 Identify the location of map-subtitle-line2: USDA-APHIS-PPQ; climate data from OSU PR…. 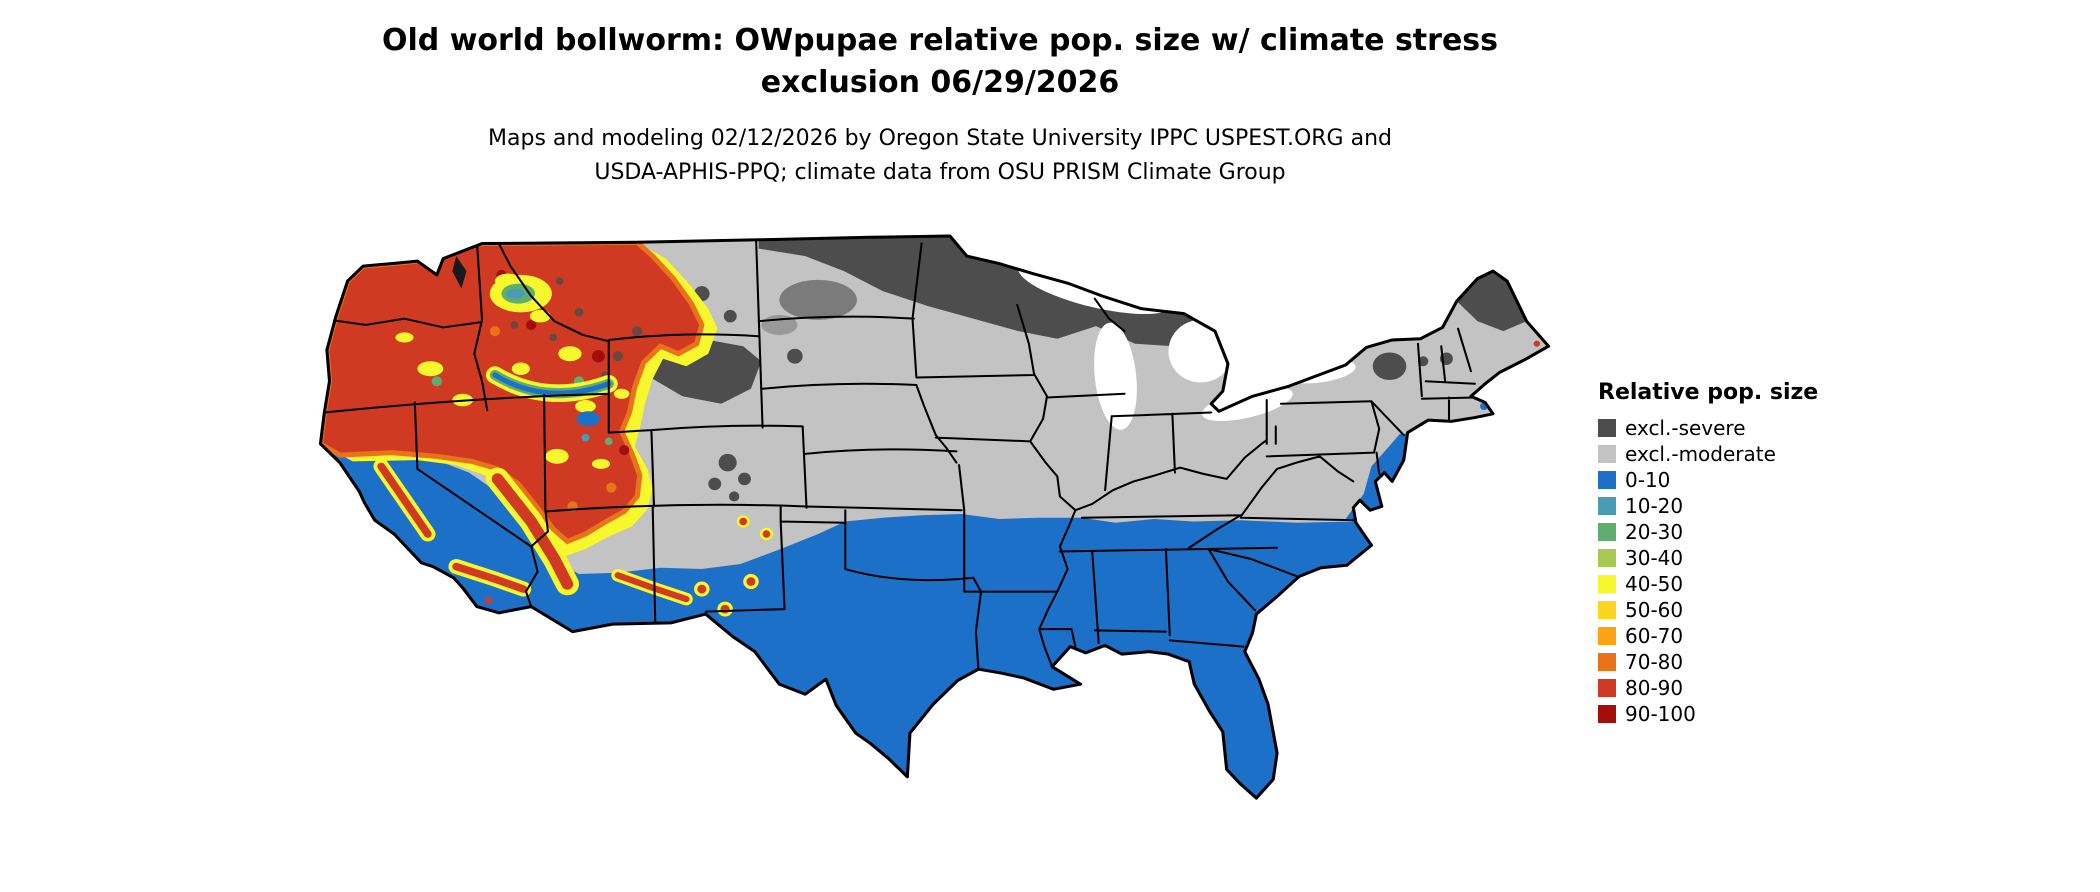
(940, 172).